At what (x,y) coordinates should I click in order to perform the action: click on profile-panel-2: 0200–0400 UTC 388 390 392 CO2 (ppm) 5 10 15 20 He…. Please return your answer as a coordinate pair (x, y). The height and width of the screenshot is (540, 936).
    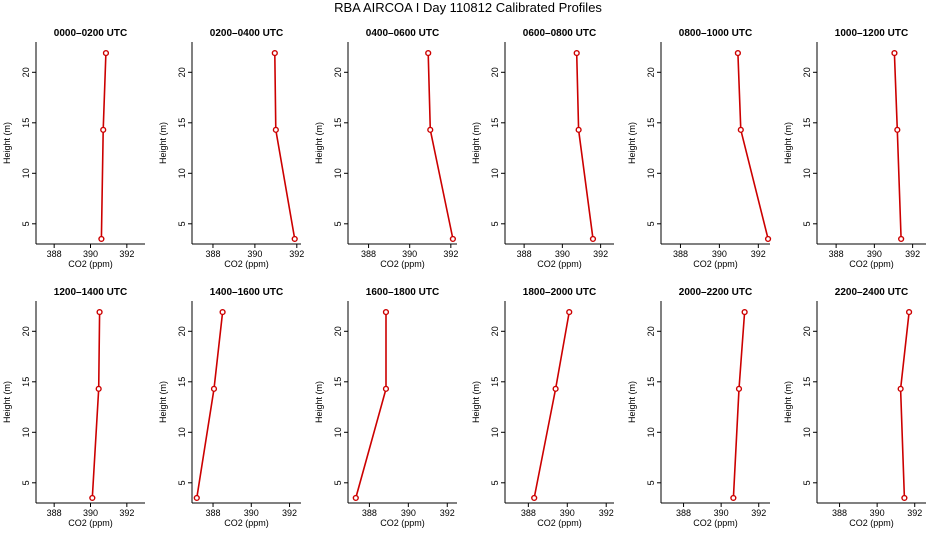
    Looking at the image, I should click on (231, 148).